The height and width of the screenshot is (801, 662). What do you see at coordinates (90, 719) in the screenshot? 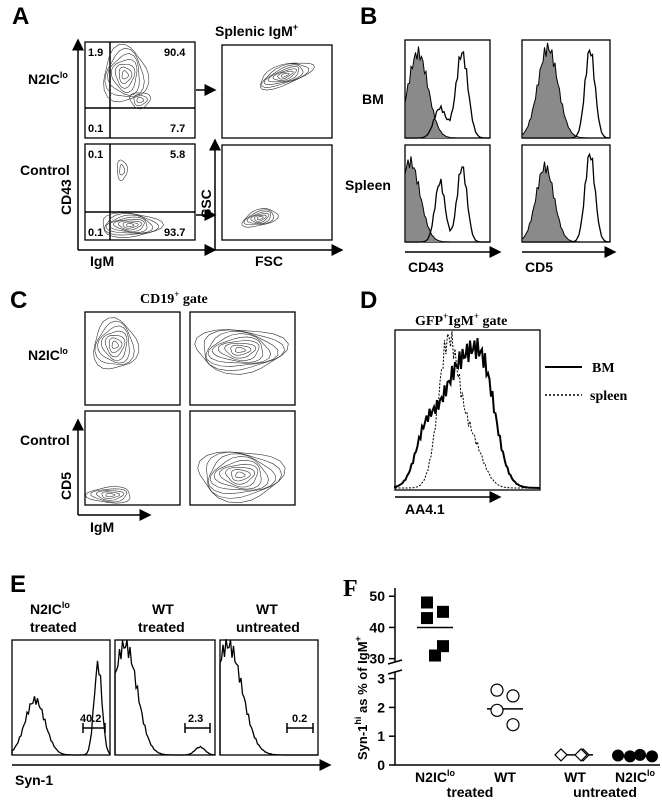
I see `gate-value: 40.2` at bounding box center [90, 719].